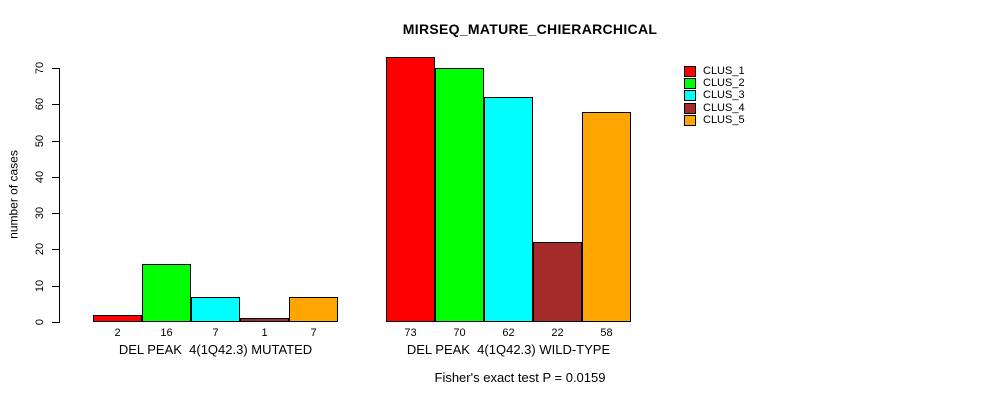 This screenshot has width=990, height=400. I want to click on legend-row: CLUS_3, so click(714, 96).